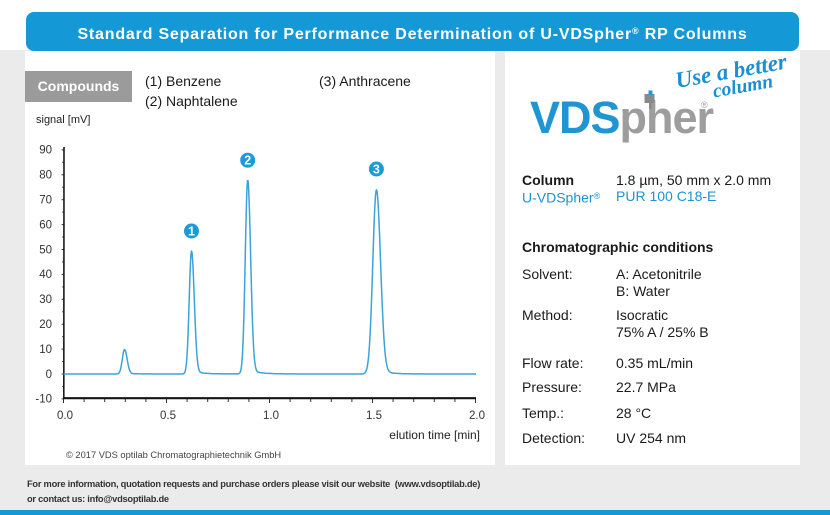  I want to click on svg-text: 1.0, so click(271, 416).